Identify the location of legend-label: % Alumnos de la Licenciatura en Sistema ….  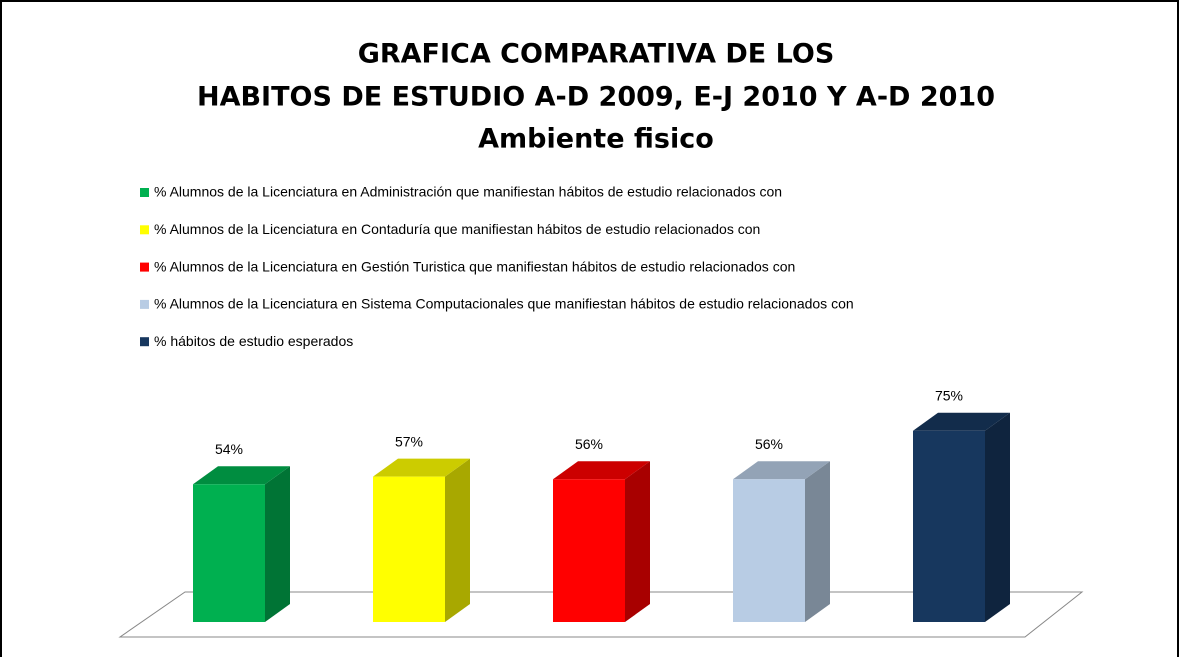
(504, 304).